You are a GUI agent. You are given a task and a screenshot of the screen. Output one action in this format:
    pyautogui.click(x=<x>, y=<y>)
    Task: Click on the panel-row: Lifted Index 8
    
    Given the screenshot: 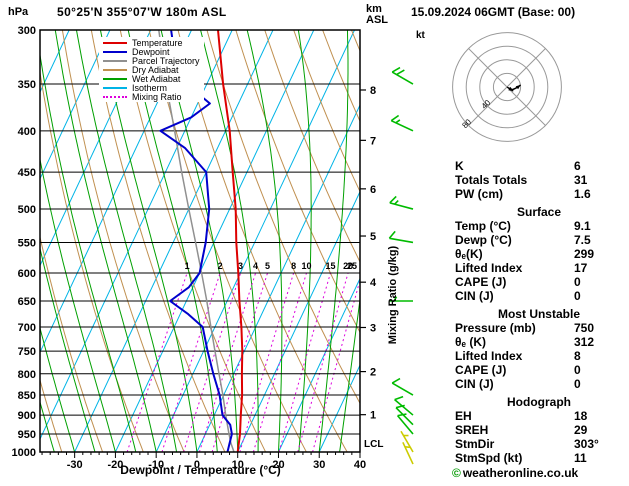 What is the action you would take?
    pyautogui.click(x=539, y=356)
    